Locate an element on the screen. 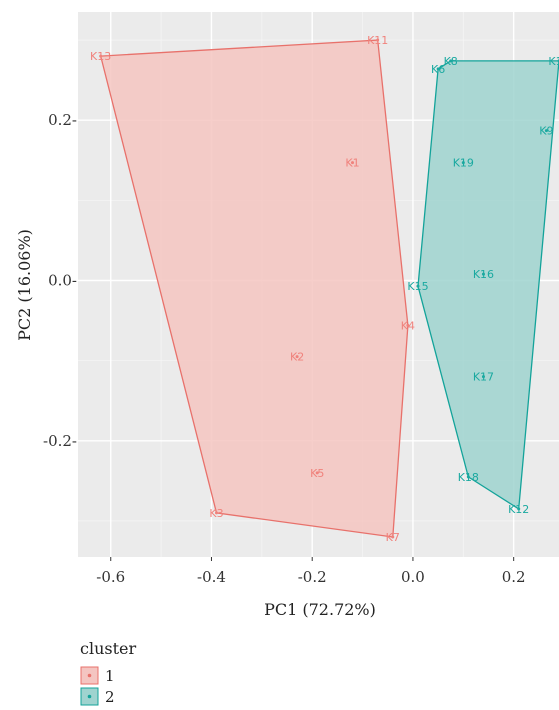 This screenshot has height=710, width=559. point-label: K16 is located at coordinates (483, 274).